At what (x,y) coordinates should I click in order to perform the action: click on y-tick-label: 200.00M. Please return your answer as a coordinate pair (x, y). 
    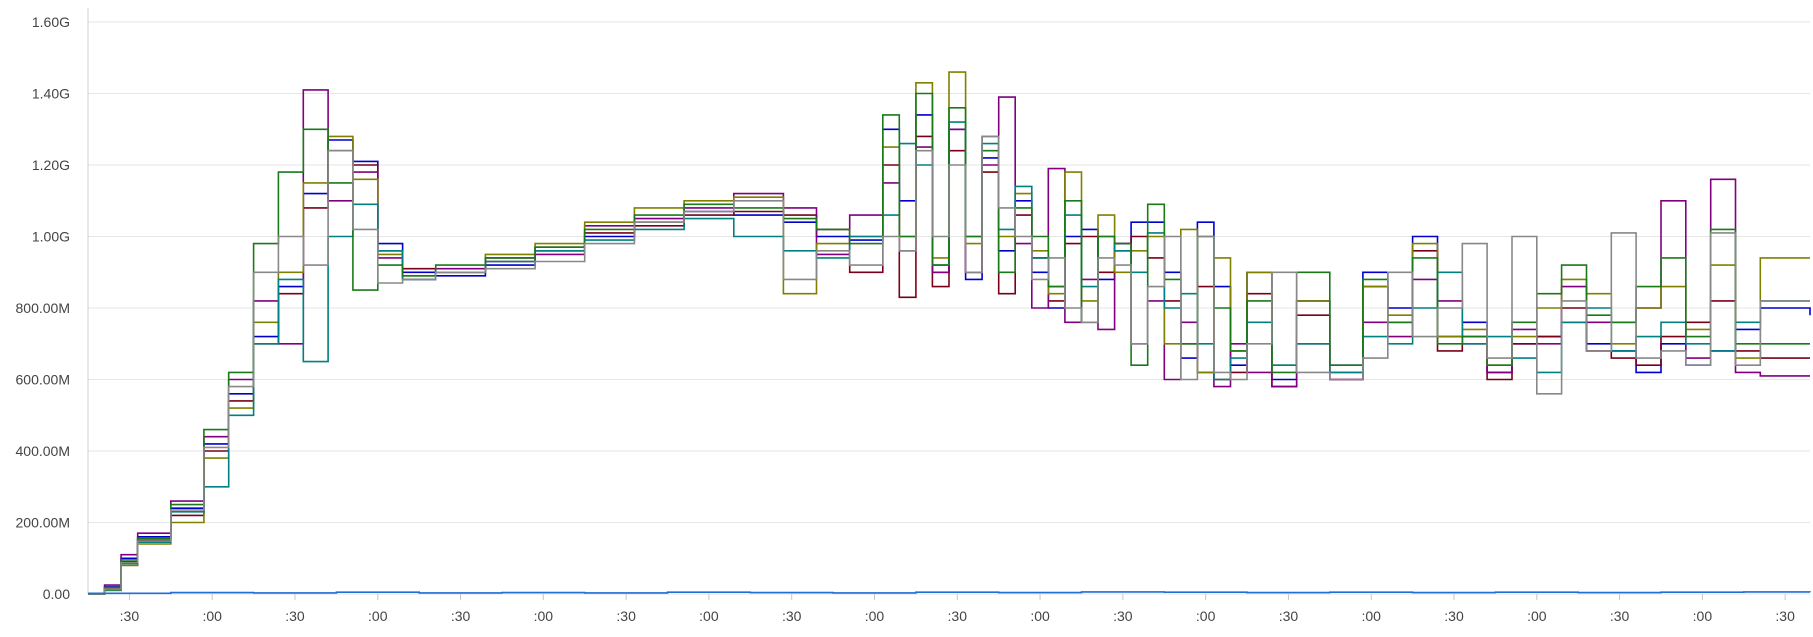
    Looking at the image, I should click on (43, 523).